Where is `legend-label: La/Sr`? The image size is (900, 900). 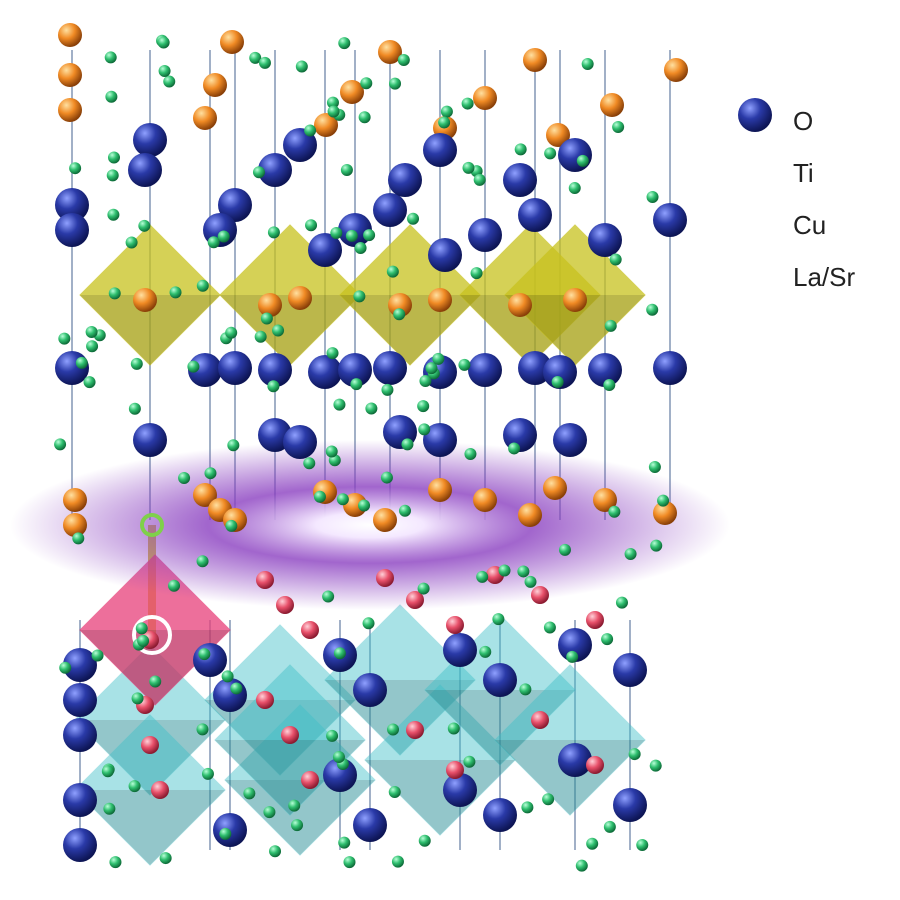
legend-label: La/Sr is located at coordinates (824, 276).